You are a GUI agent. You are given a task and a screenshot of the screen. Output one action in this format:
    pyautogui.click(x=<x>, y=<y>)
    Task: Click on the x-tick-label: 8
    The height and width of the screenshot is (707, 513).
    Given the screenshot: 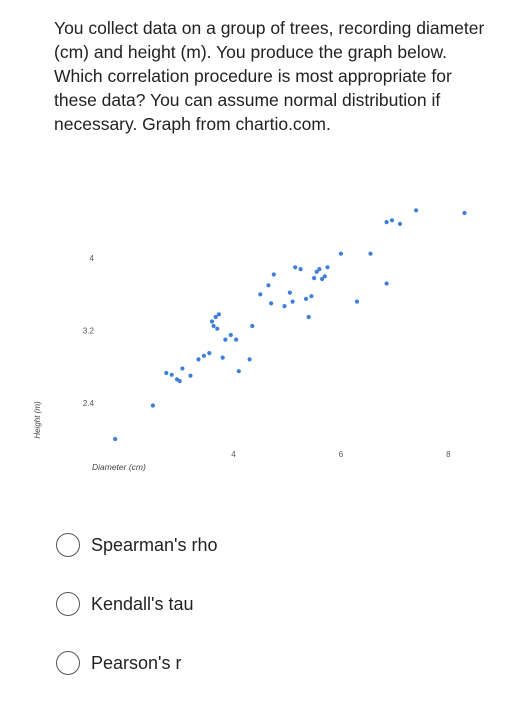 What is the action you would take?
    pyautogui.click(x=448, y=454)
    